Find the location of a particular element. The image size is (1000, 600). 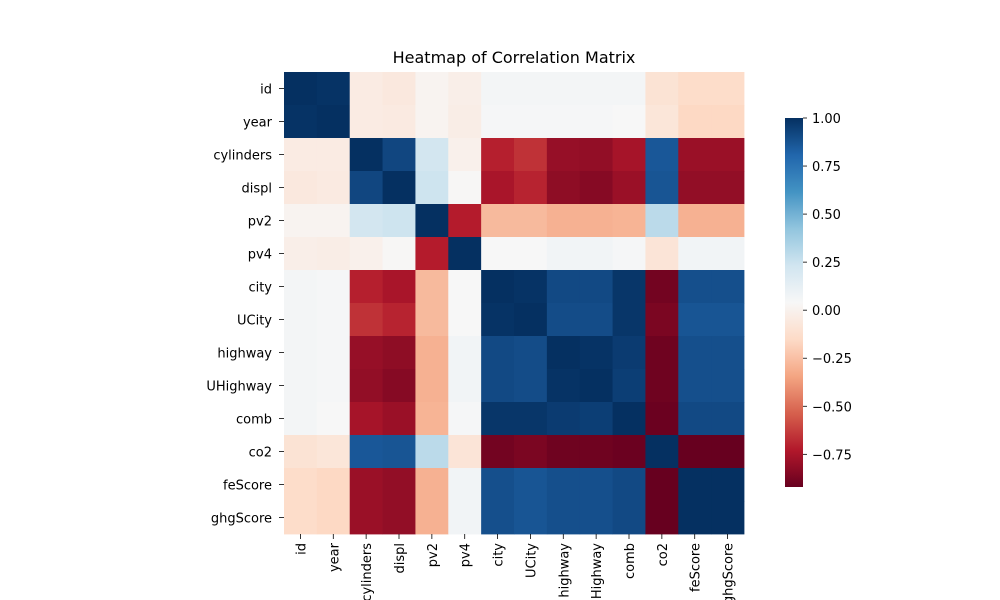

colorbar-tick-label: 0.50 is located at coordinates (826, 215).